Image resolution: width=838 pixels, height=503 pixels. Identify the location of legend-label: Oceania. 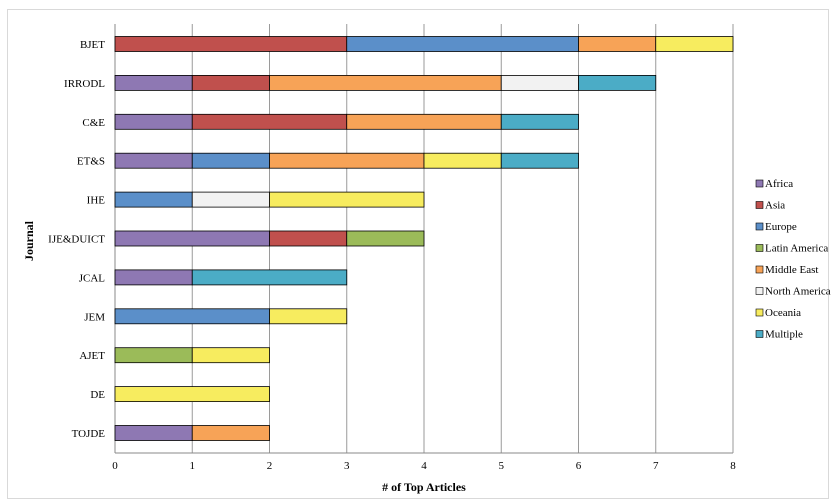
(783, 313).